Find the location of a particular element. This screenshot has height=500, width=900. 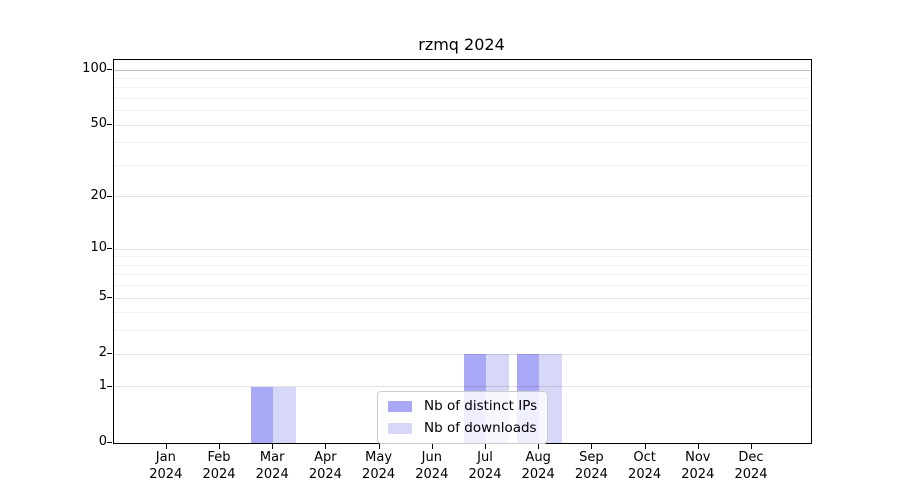

legend-item: Nb of downloads is located at coordinates (462, 428).